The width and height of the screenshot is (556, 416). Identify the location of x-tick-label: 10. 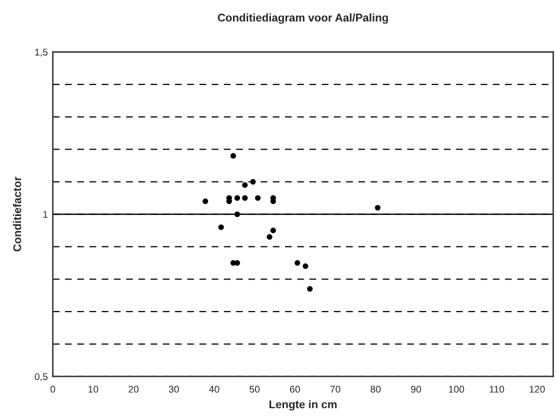
(93, 389).